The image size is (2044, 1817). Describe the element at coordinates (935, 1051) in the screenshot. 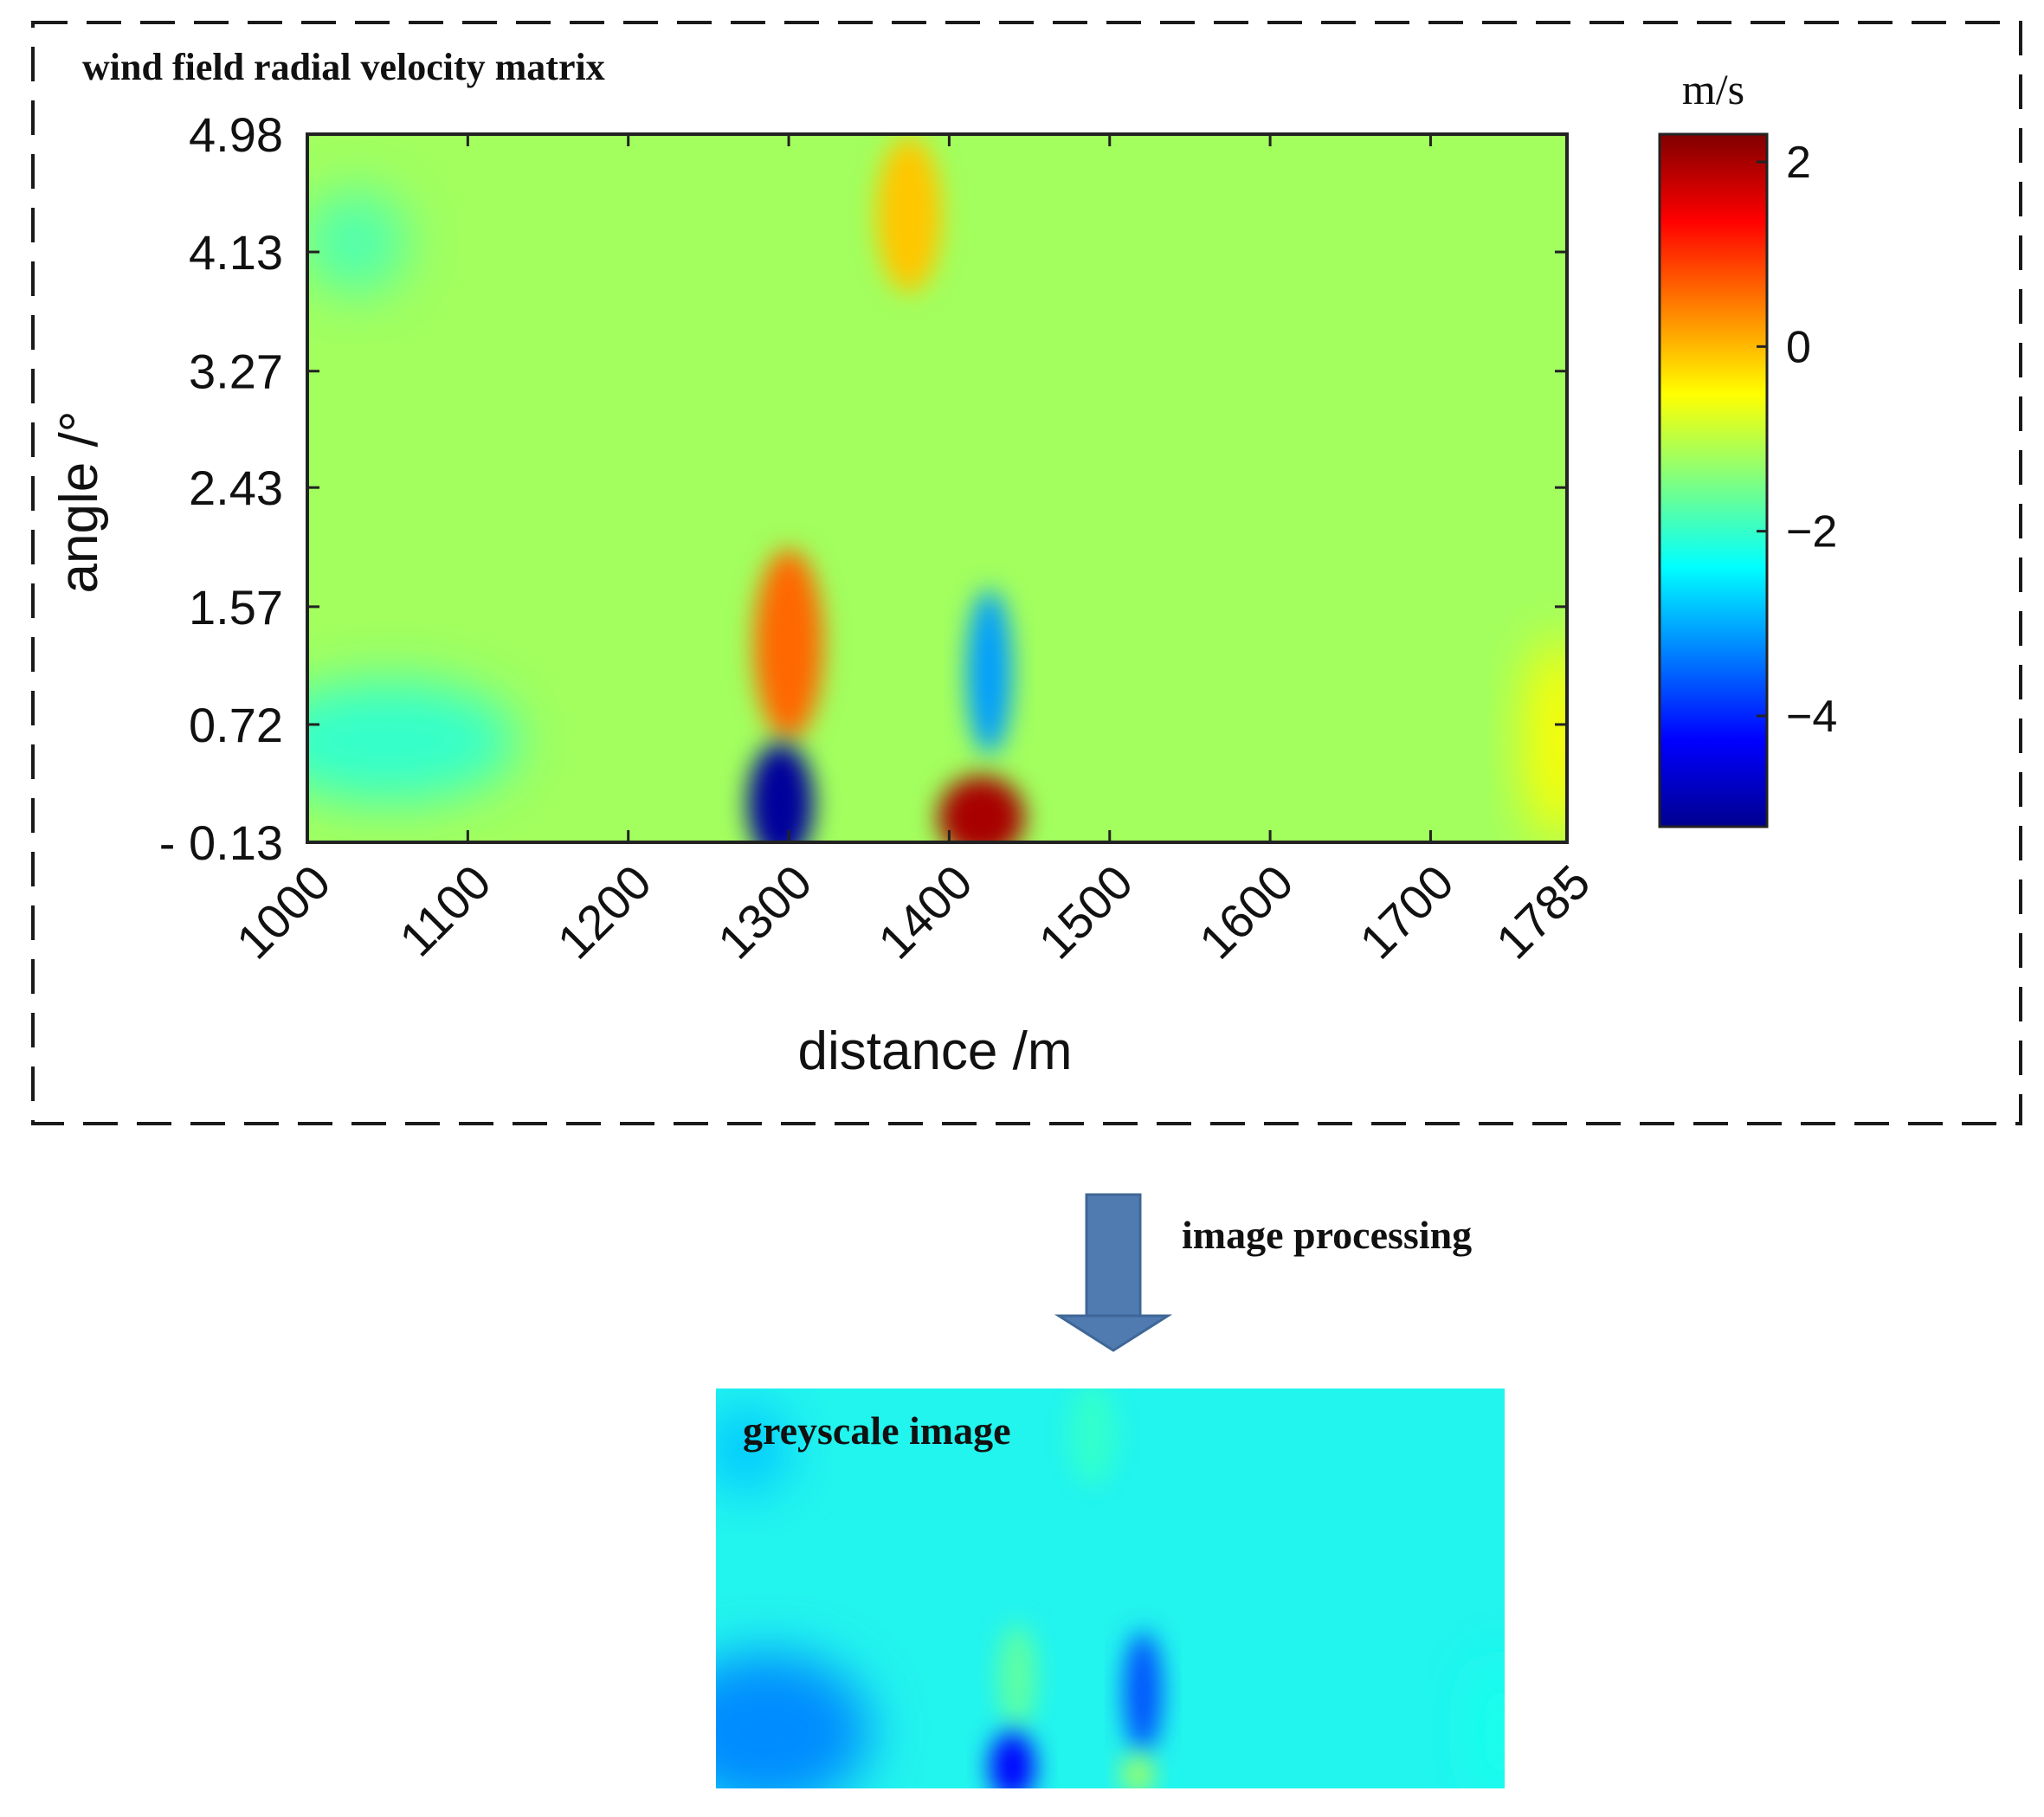

I see `x-axis-label: distance /m` at that location.